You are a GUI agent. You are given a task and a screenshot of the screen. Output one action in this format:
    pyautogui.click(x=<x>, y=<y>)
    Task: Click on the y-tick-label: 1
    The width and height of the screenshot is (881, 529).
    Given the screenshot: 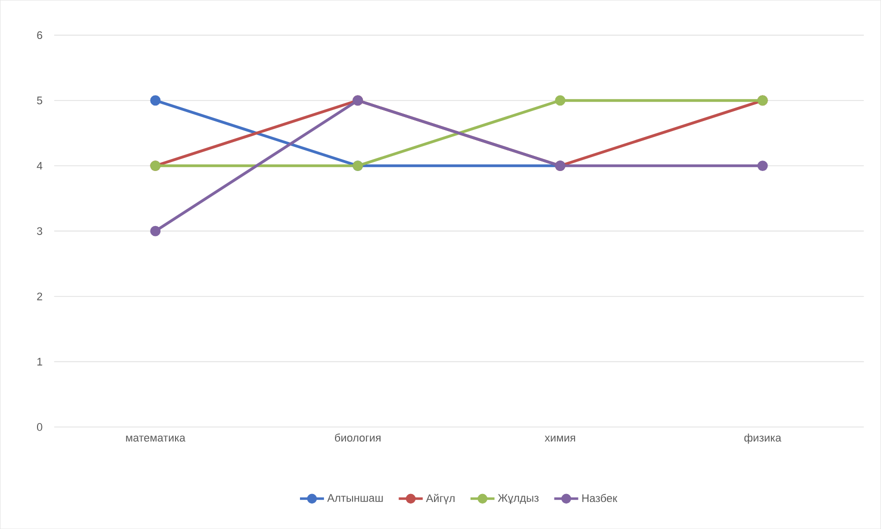 What is the action you would take?
    pyautogui.click(x=39, y=362)
    